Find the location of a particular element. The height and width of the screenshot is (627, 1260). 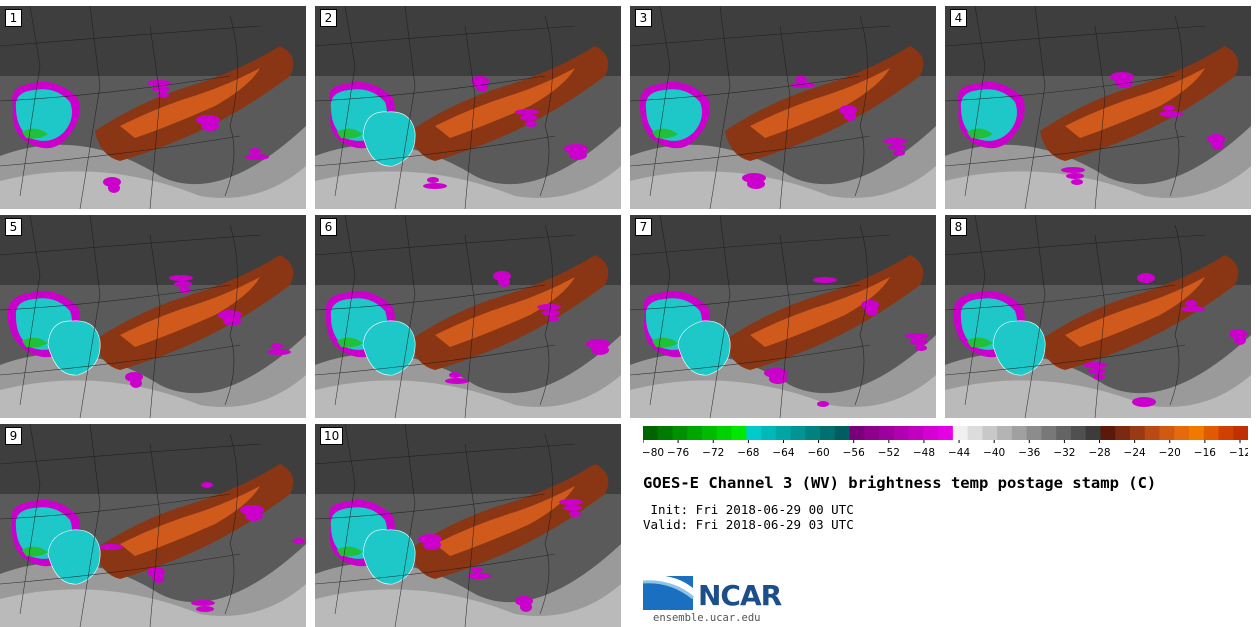

stamp-number: 8 is located at coordinates (958, 227).